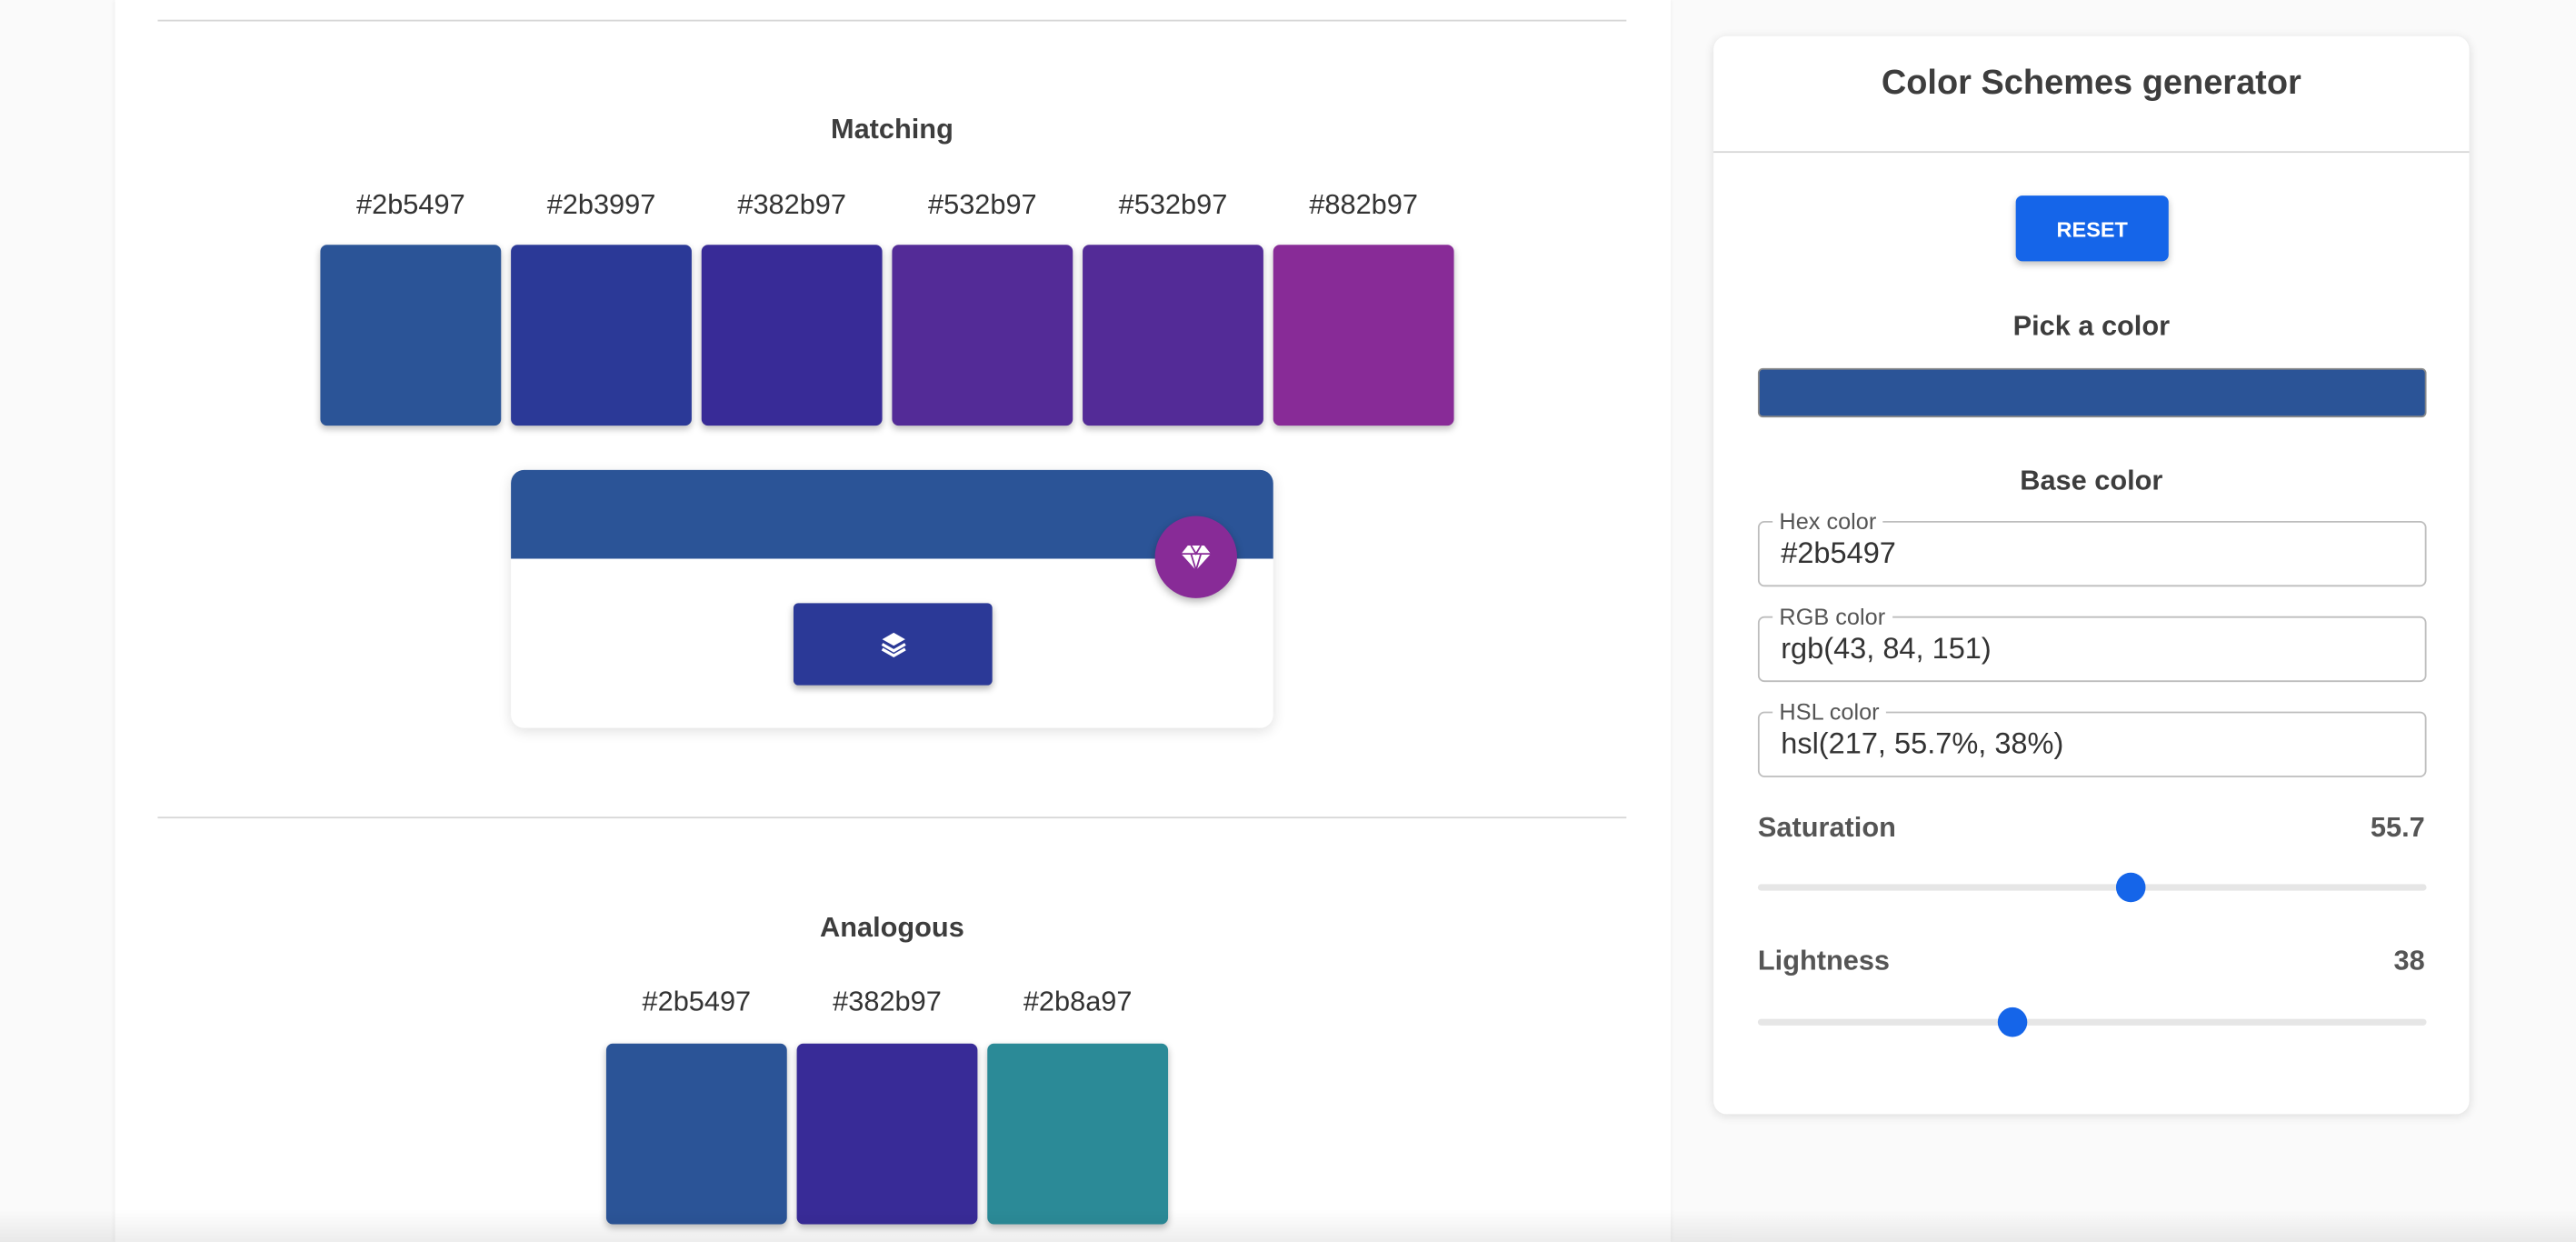 This screenshot has height=1242, width=2576. I want to click on preview-card, so click(892, 598).